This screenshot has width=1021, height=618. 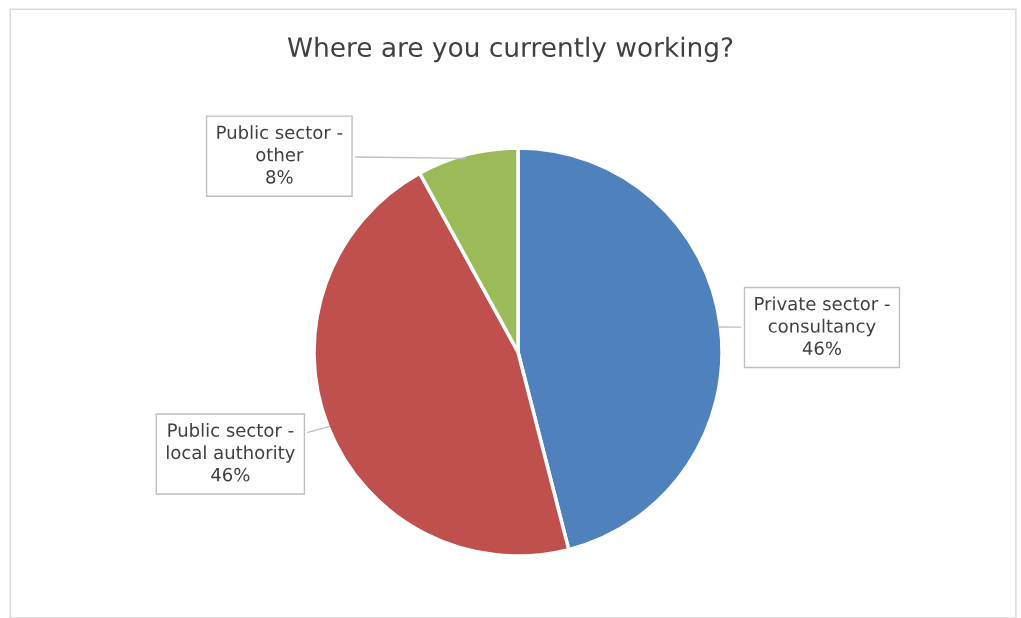 What do you see at coordinates (279, 177) in the screenshot?
I see `data-label: 8%` at bounding box center [279, 177].